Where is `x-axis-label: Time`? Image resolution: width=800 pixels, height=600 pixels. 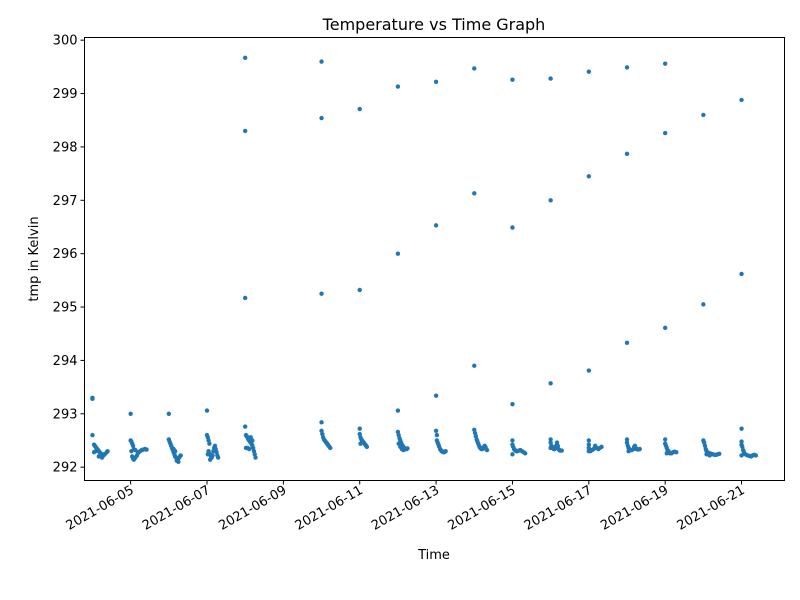 x-axis-label: Time is located at coordinates (433, 555).